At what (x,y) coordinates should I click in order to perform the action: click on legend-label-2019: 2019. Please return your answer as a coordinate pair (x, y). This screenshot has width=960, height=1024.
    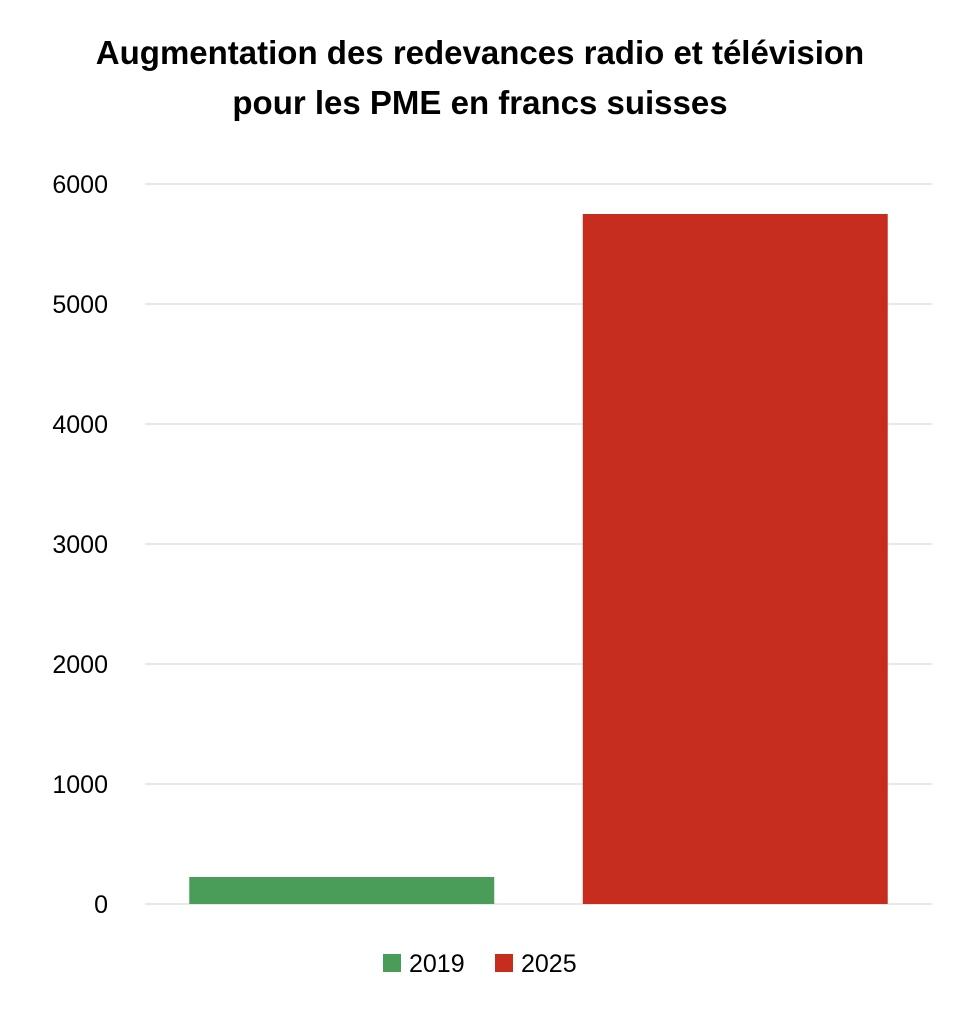
    Looking at the image, I should click on (437, 964).